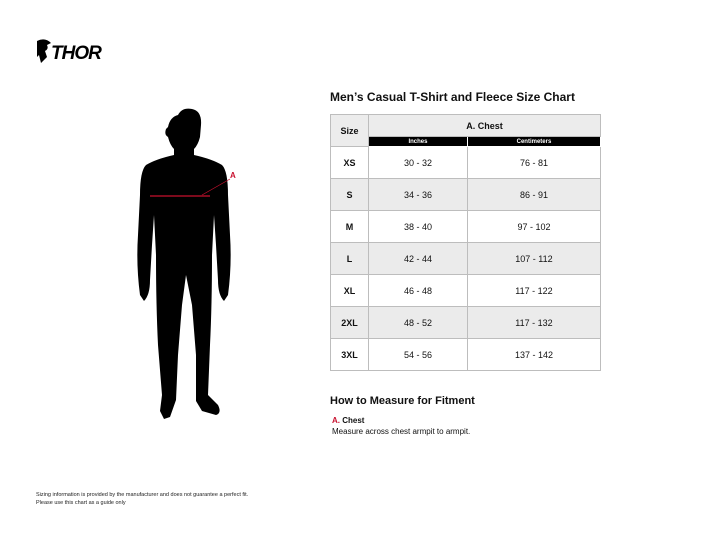  I want to click on cell-cm: 137 - 142, so click(534, 354).